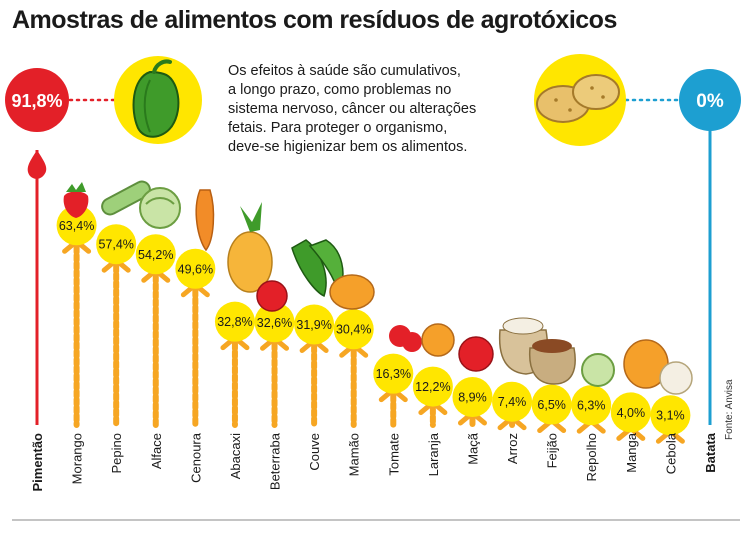 The width and height of the screenshot is (750, 533). What do you see at coordinates (275, 461) in the screenshot?
I see `category-label-7: Beterraba` at bounding box center [275, 461].